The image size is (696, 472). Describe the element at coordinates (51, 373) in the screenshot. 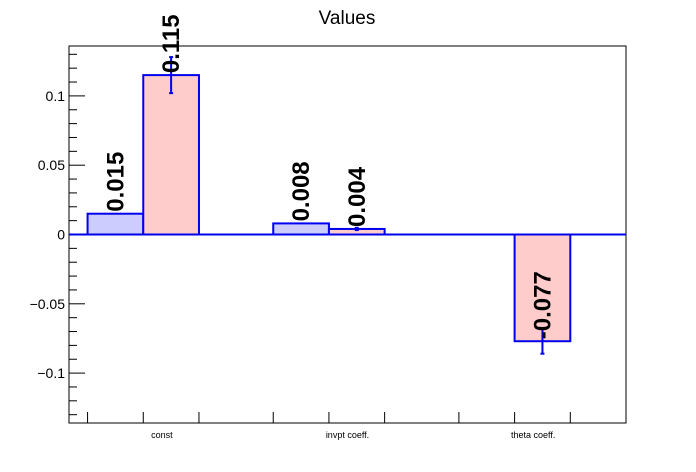

I see `y-tick-label: −0.1` at that location.